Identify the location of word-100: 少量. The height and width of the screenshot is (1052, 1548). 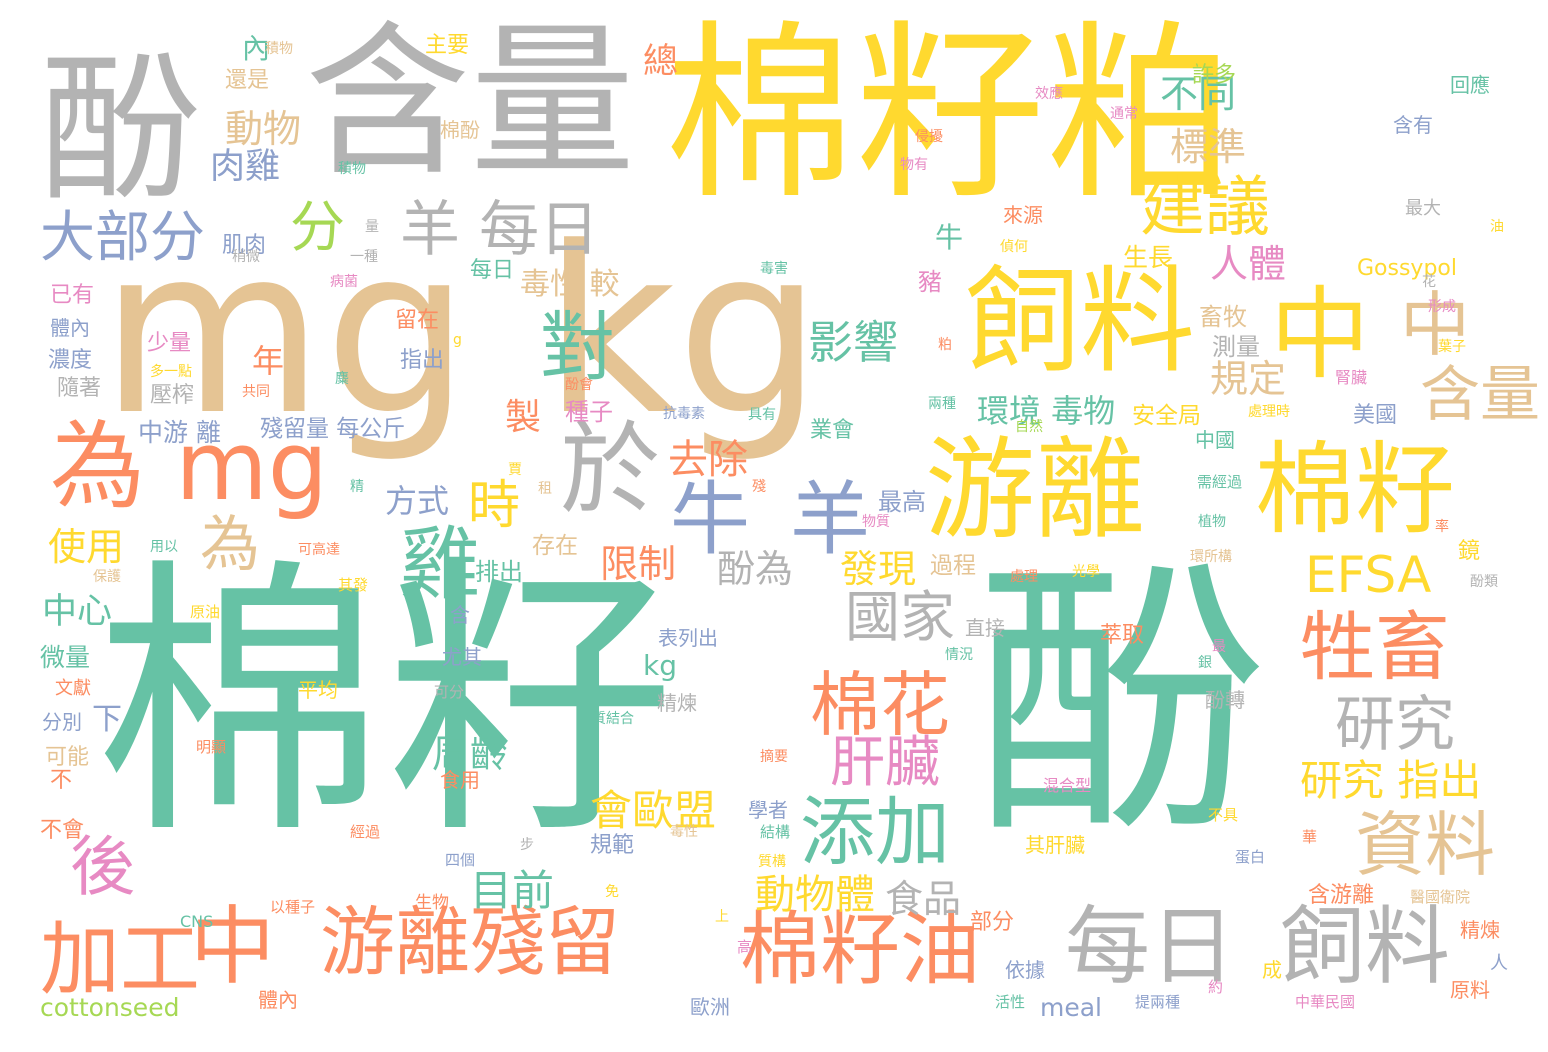
(169, 343).